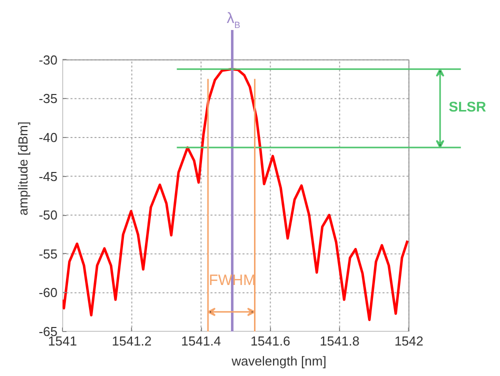  I want to click on y-axis-title: amplitude [dBm], so click(23, 169).